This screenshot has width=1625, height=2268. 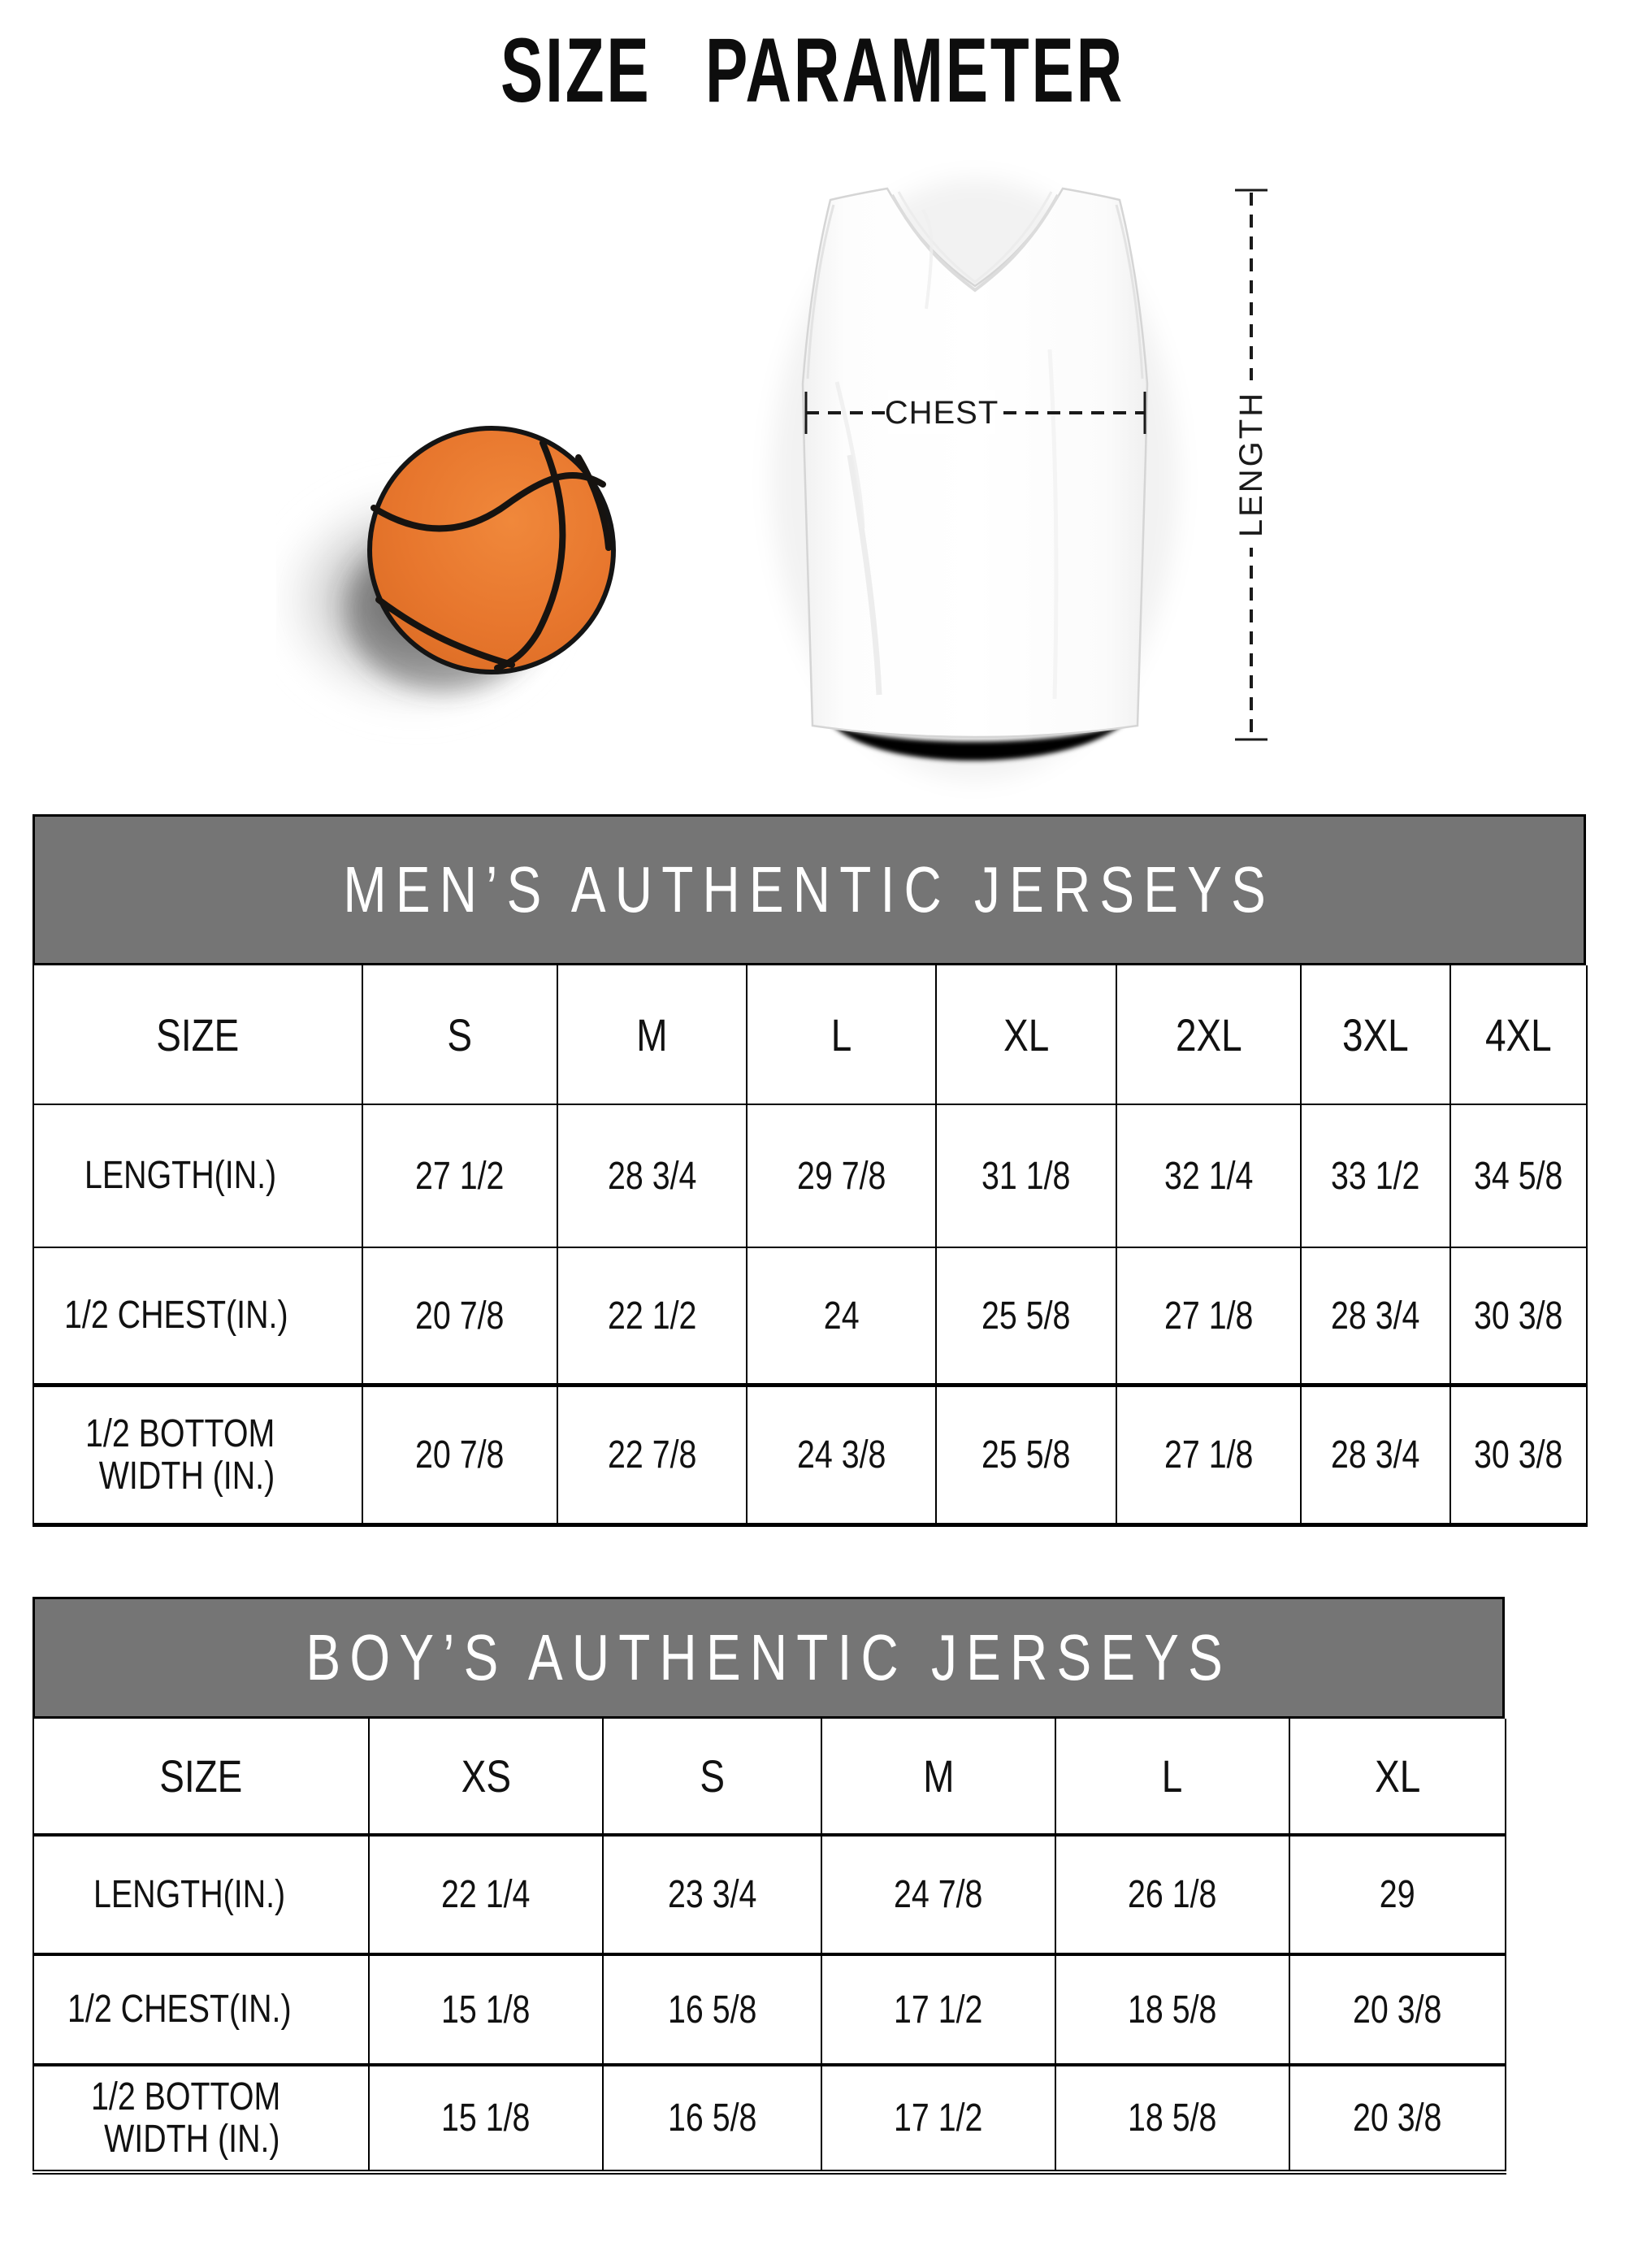 I want to click on jersey-illustration, so click(x=975, y=479).